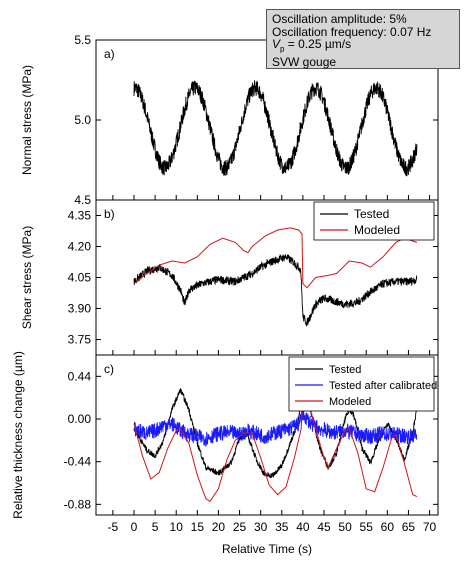 The height and width of the screenshot is (562, 465). I want to click on y-tick-label: 3.90, so click(80, 309).